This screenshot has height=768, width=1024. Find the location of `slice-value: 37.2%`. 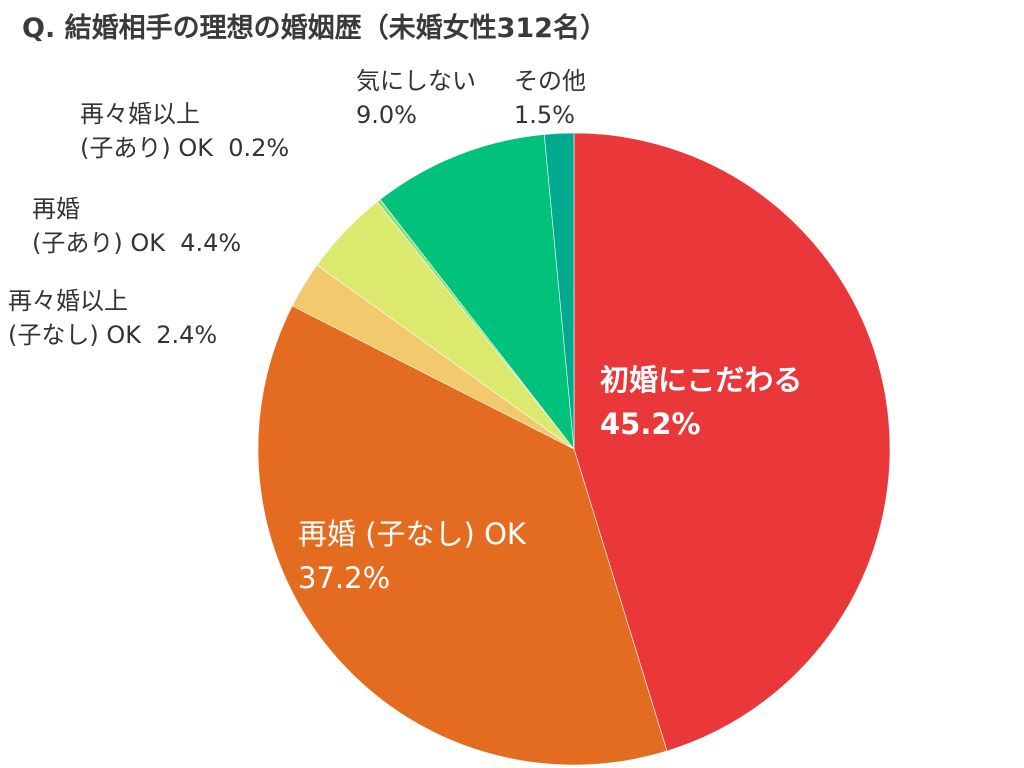

slice-value: 37.2% is located at coordinates (344, 578).